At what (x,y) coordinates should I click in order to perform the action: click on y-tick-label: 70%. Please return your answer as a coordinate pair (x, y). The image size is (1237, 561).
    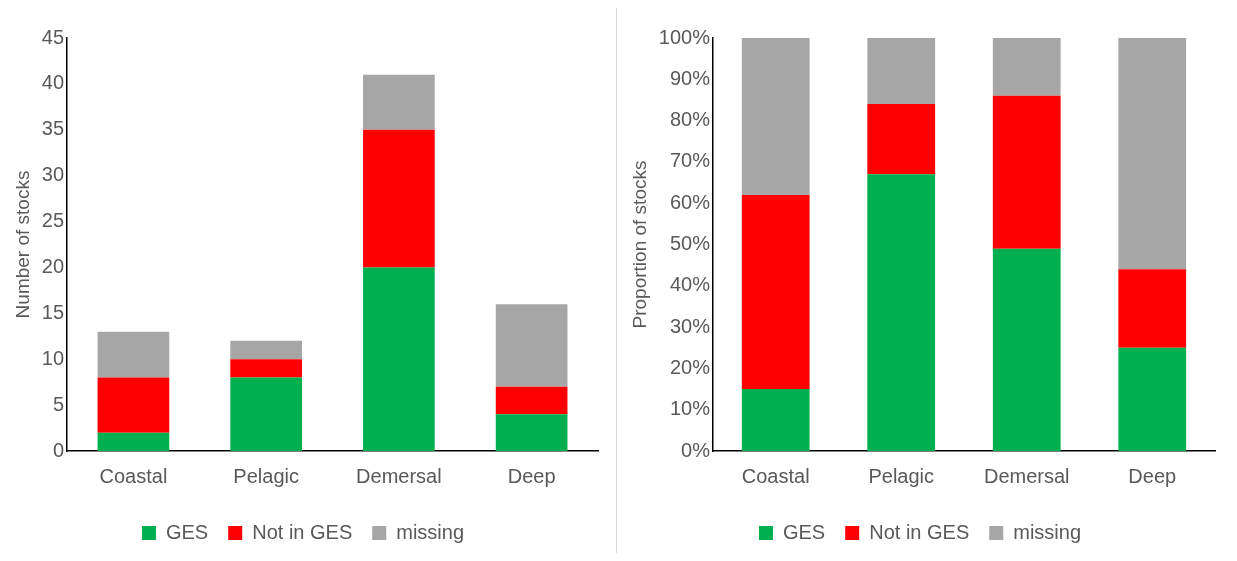
    Looking at the image, I should click on (690, 160).